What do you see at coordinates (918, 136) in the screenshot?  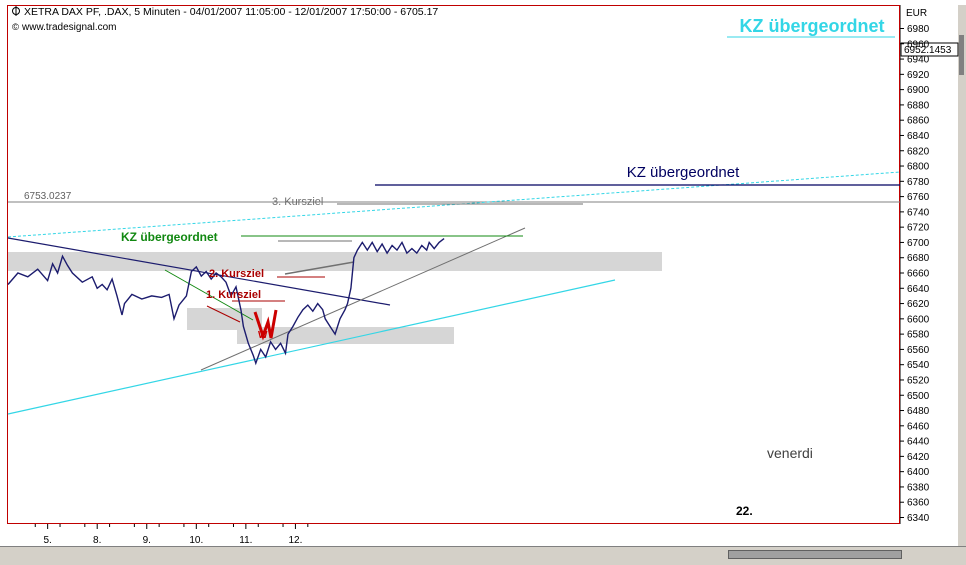 I see `y-tick-label: 6840` at bounding box center [918, 136].